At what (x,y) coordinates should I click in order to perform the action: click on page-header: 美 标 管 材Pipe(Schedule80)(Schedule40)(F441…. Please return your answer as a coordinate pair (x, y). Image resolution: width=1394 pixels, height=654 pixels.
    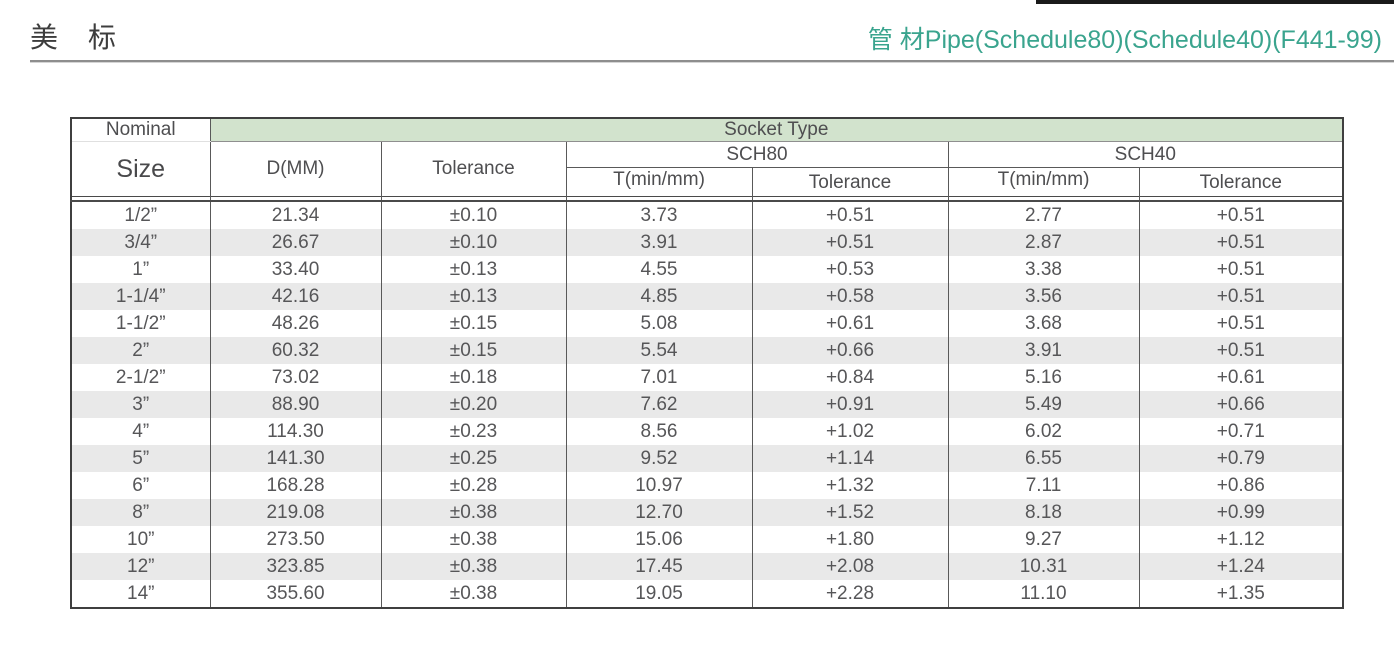
    Looking at the image, I should click on (706, 36).